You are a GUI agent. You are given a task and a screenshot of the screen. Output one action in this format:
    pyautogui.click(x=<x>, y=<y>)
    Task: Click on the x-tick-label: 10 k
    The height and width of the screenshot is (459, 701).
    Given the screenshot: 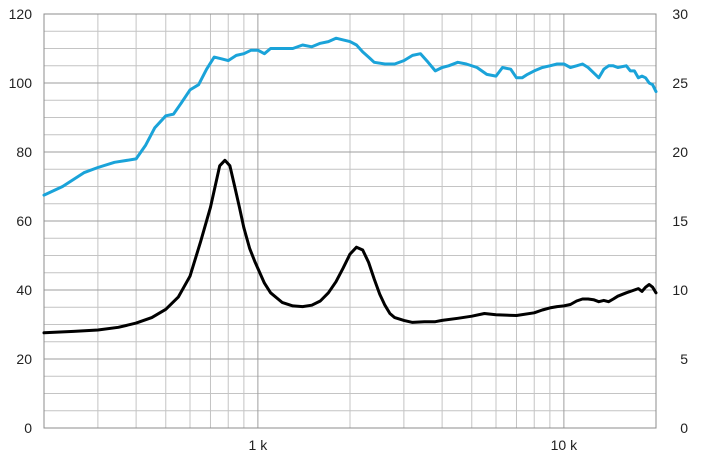 What is the action you would take?
    pyautogui.click(x=564, y=445)
    